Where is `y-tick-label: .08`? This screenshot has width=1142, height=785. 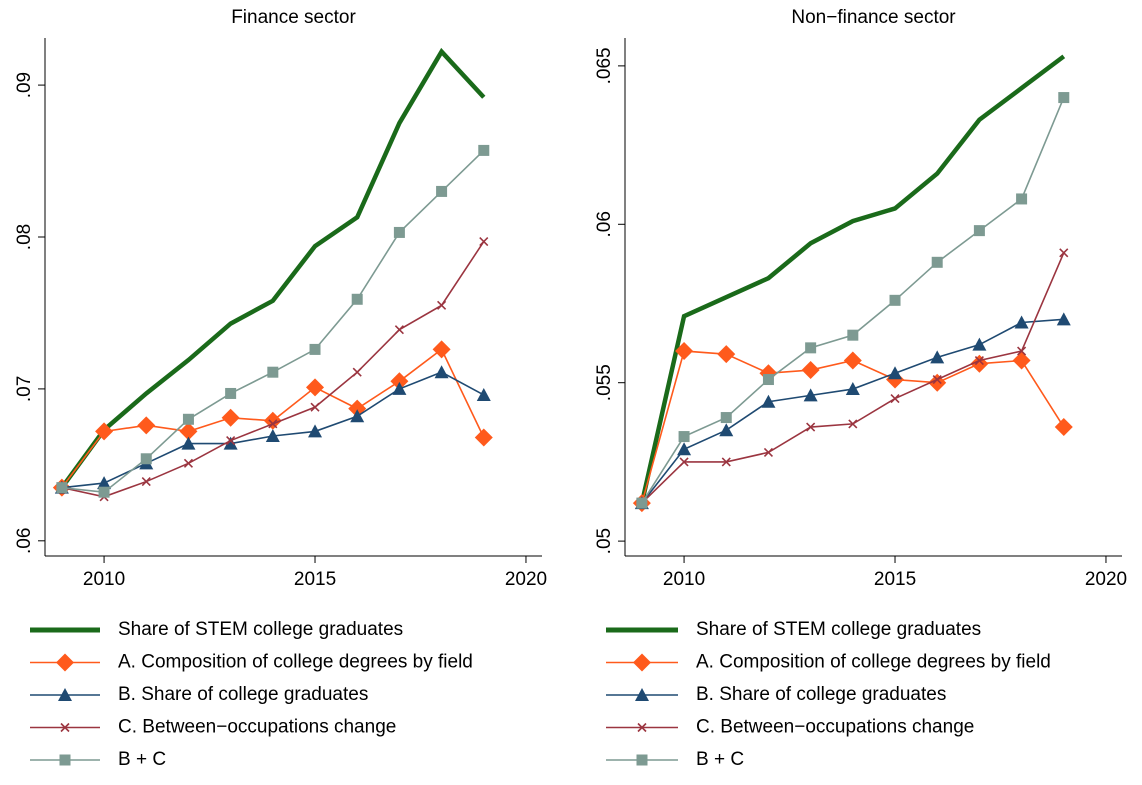 y-tick-label: .08 is located at coordinates (24, 237).